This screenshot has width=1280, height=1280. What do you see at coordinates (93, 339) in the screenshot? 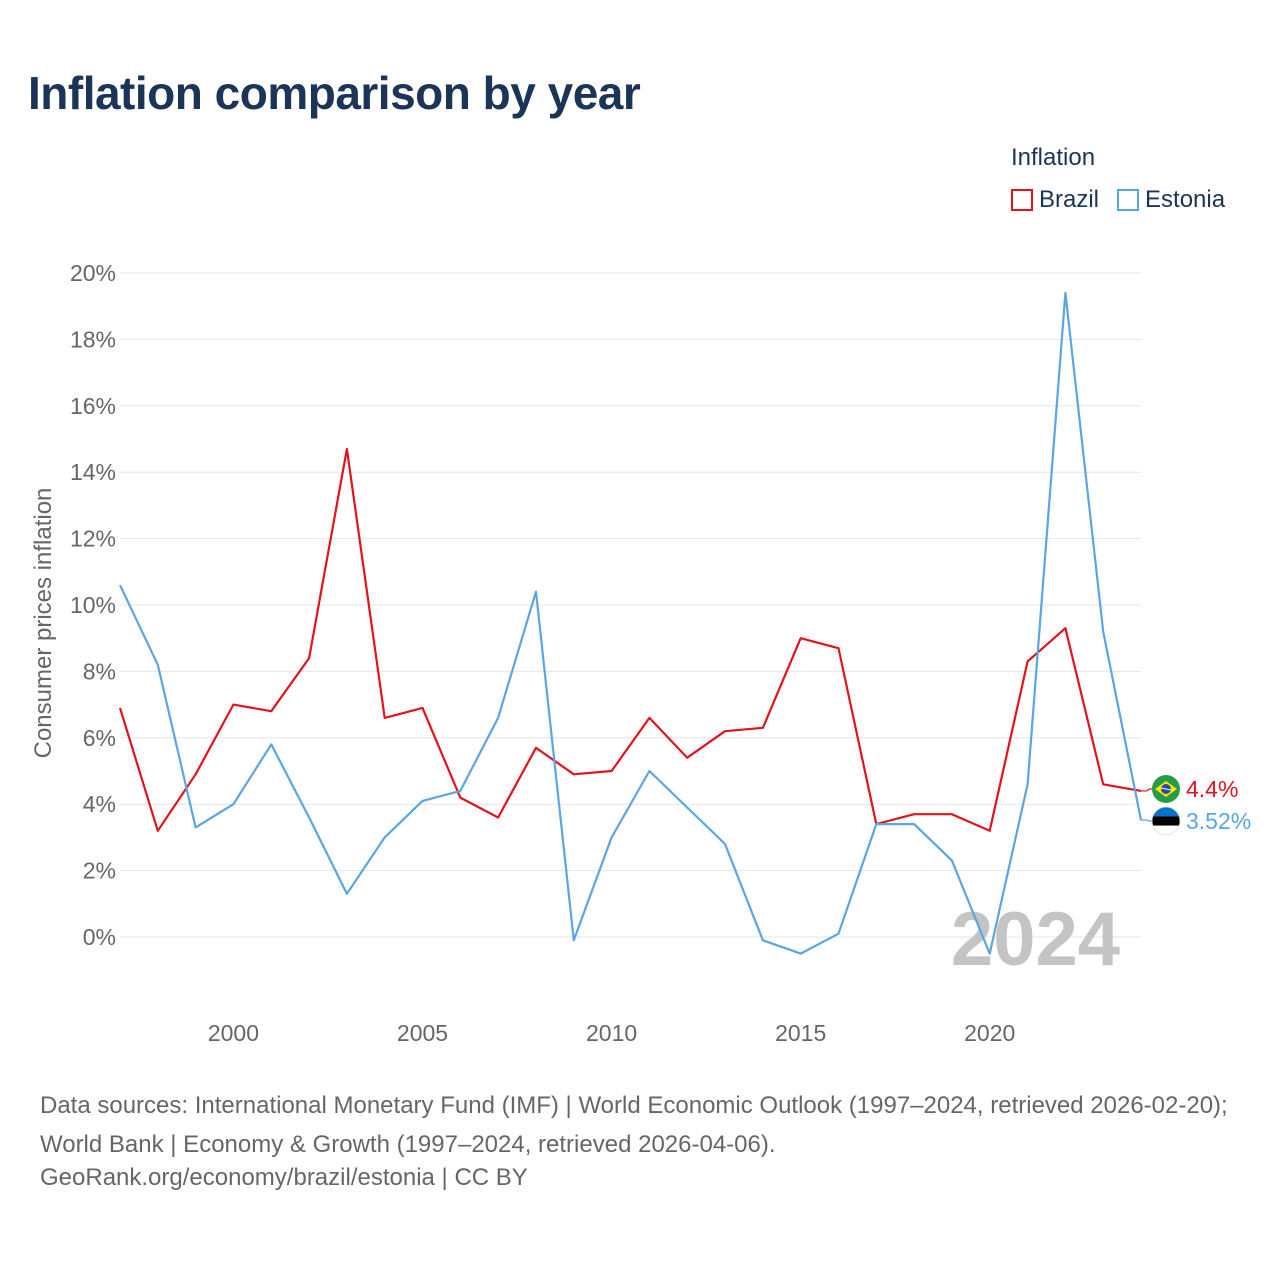
I see `y-tick-label: 18%` at bounding box center [93, 339].